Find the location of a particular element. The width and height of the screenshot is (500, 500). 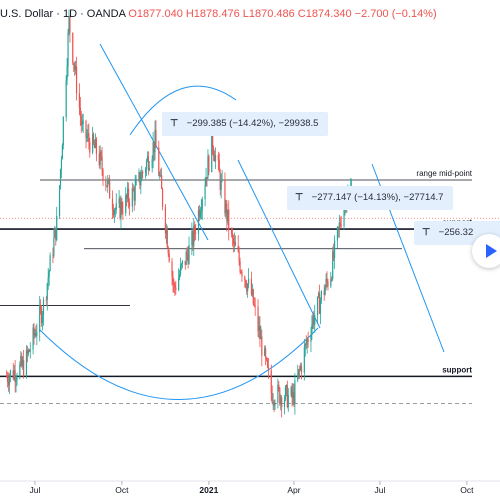

price-range-measure-2: ⊤ −277.147 (−14.13%), −27714.7 is located at coordinates (370, 198).